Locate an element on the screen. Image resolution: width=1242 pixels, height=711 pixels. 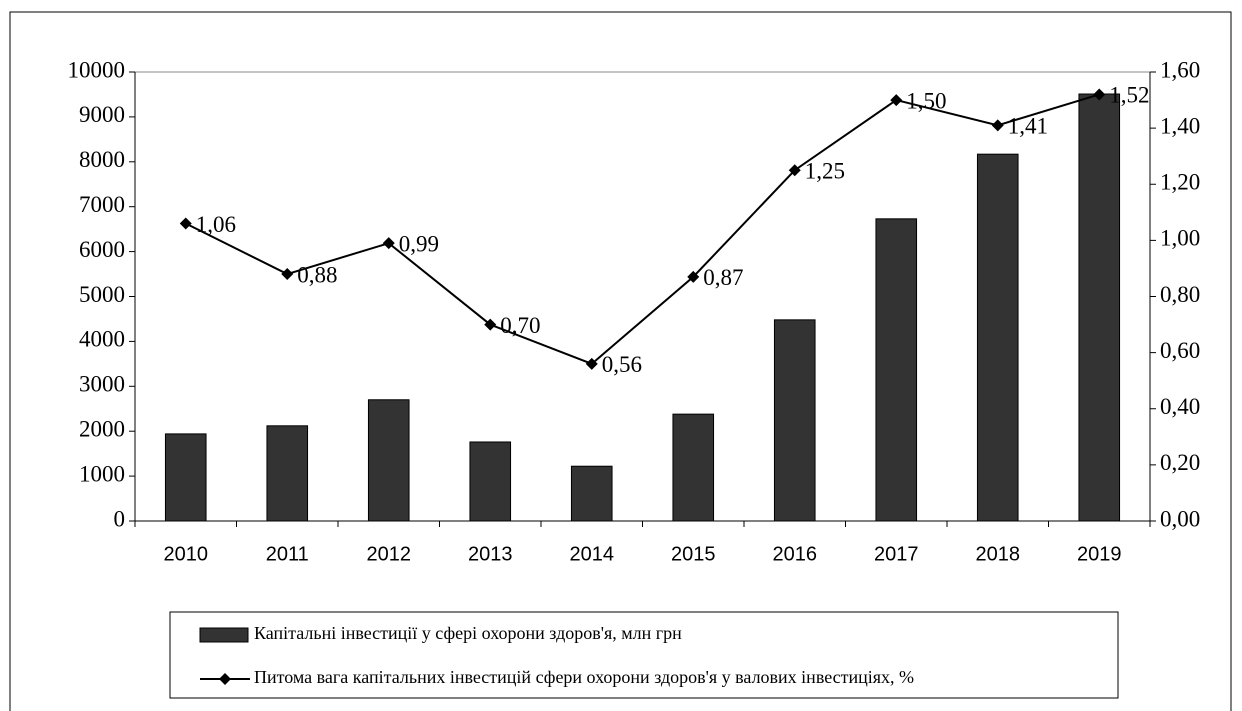
y2-tick-label: 0,40 is located at coordinates (1180, 406).